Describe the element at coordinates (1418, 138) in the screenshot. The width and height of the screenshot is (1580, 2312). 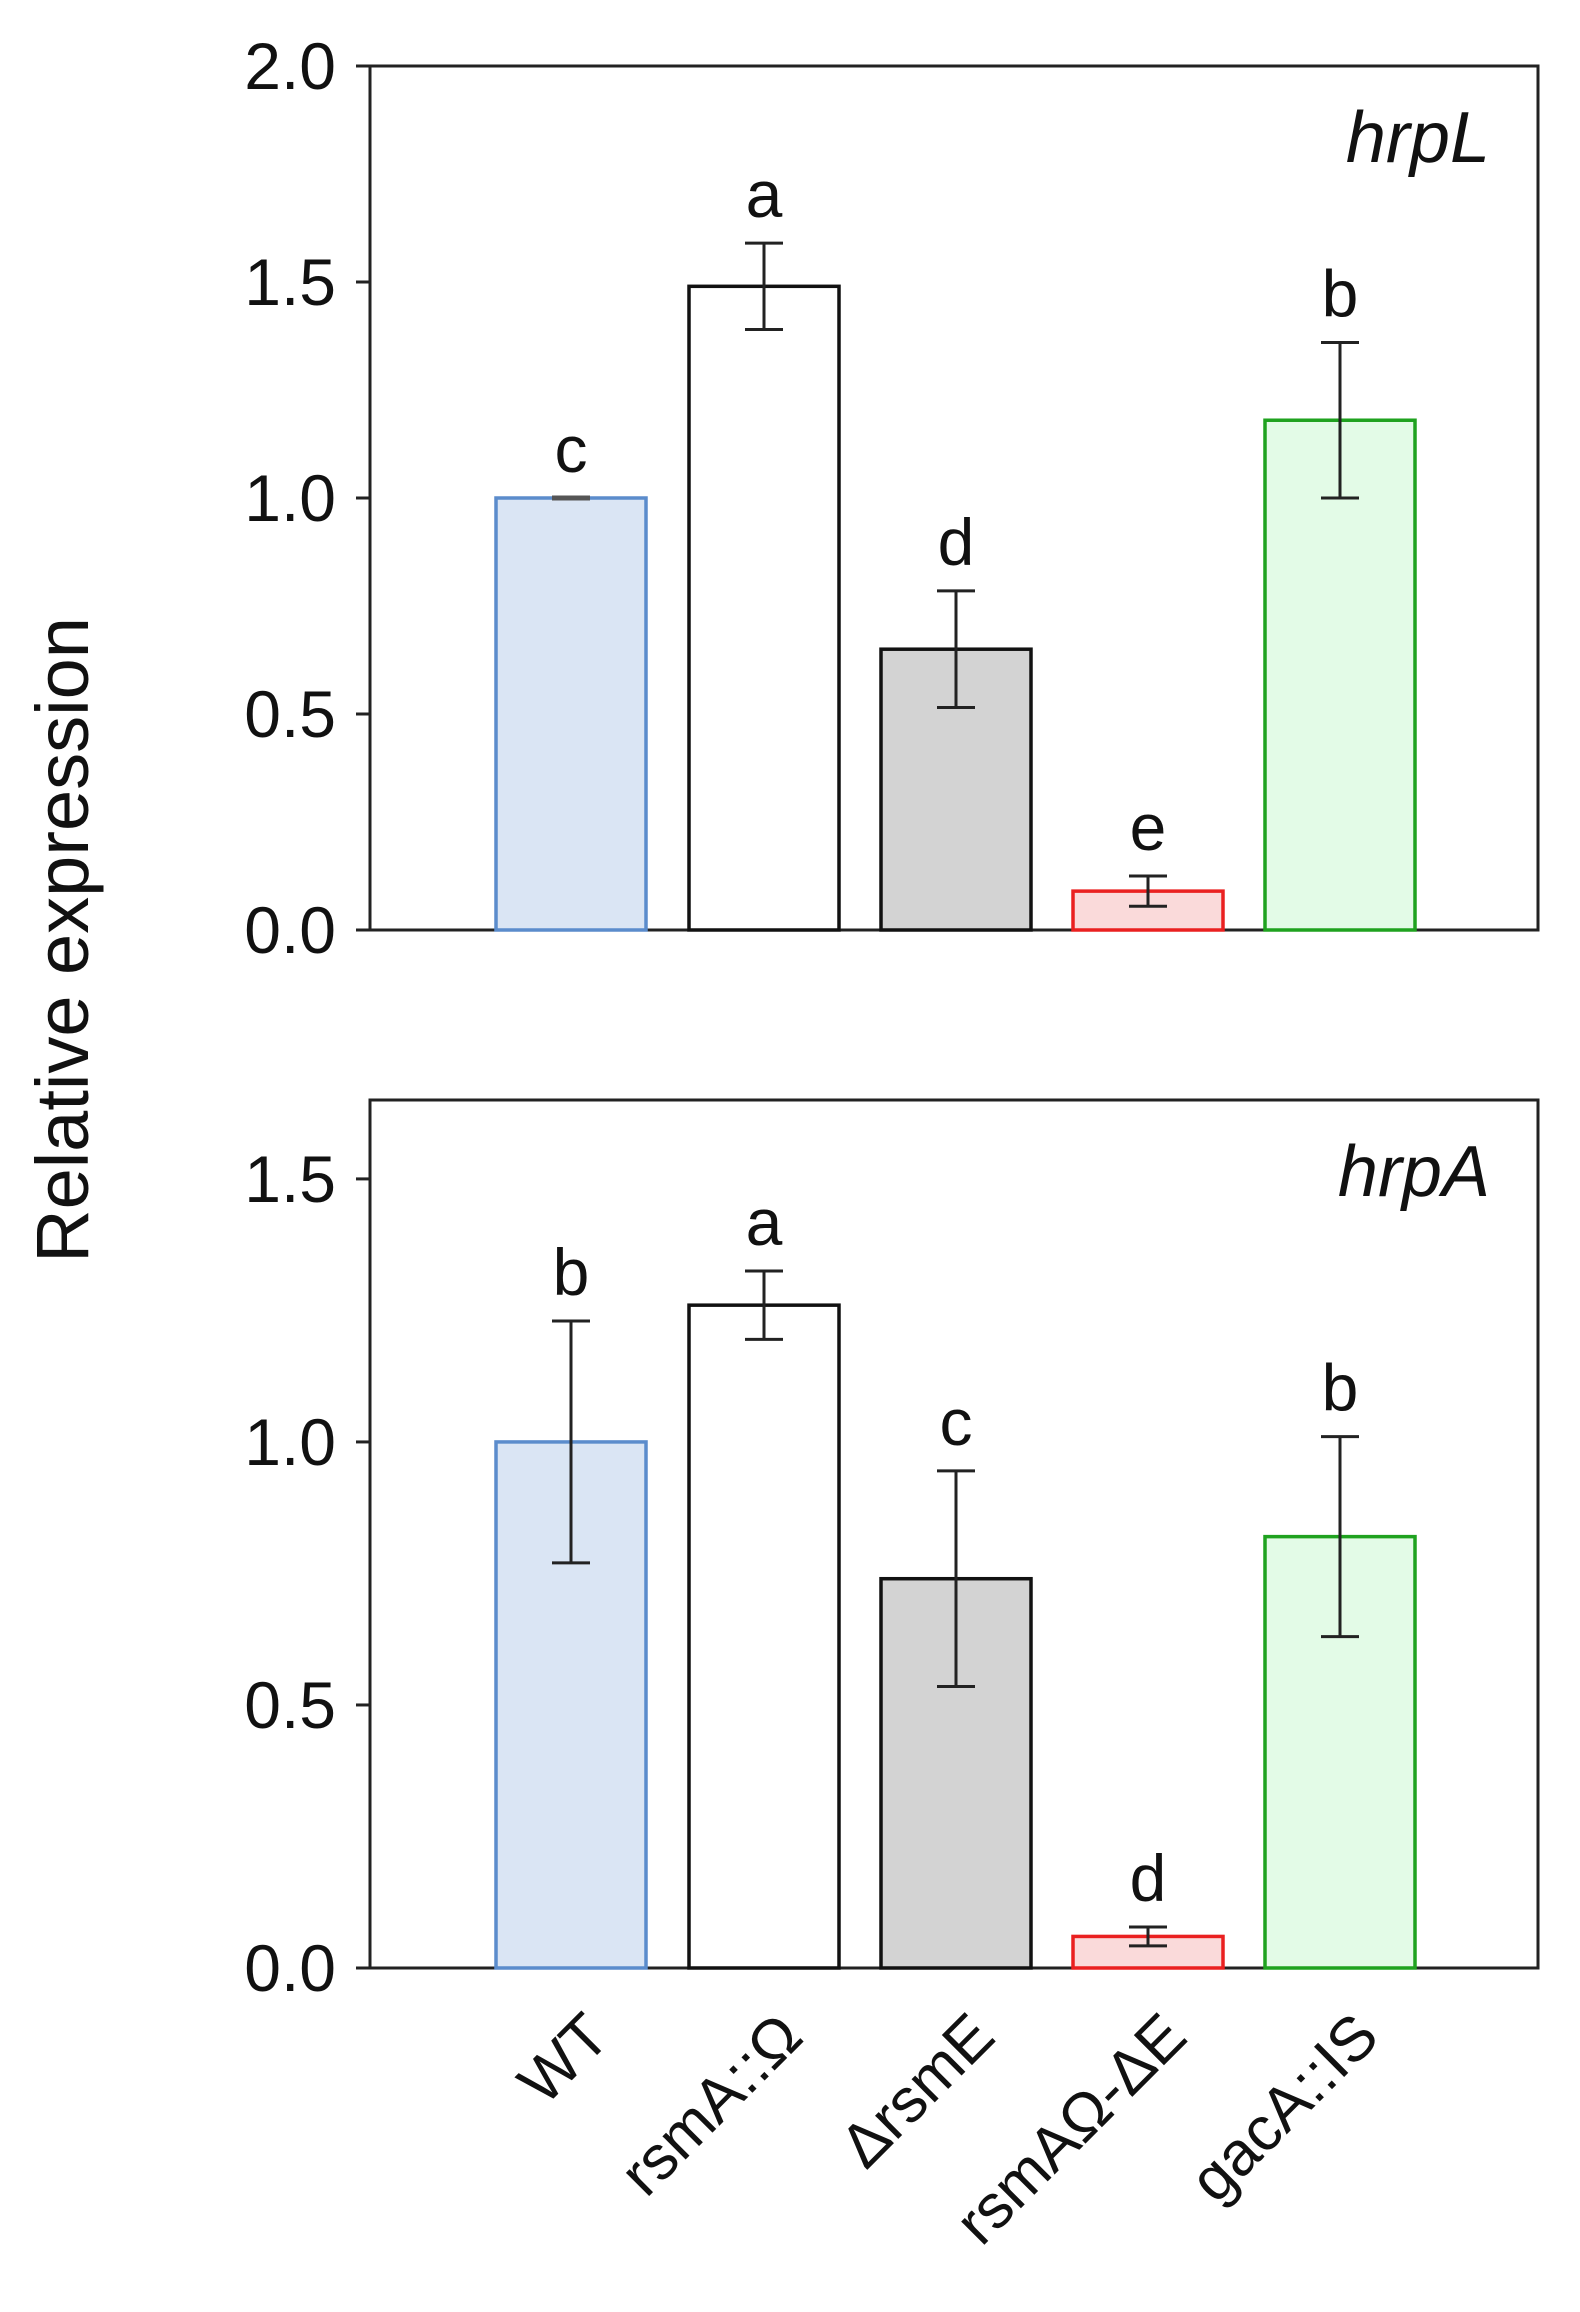
I see `panel-title: hrpL` at that location.